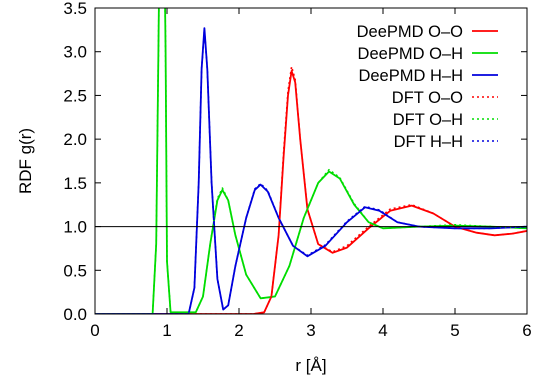 The image size is (536, 385). Describe the element at coordinates (75, 139) in the screenshot. I see `y-tick-label: 2.0` at that location.